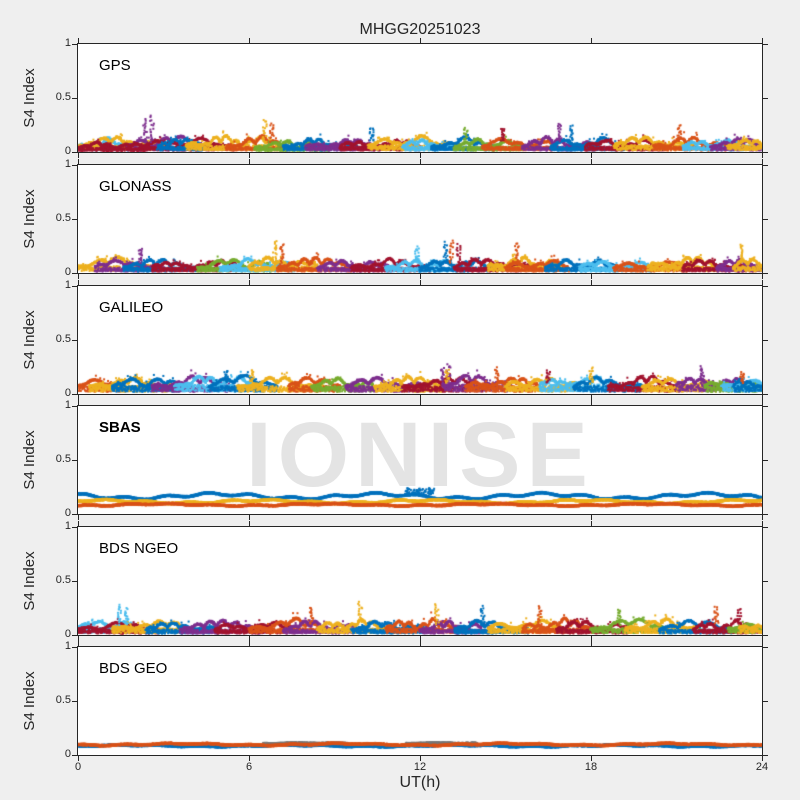  Describe the element at coordinates (762, 767) in the screenshot. I see `x-tick-label: 24` at that location.